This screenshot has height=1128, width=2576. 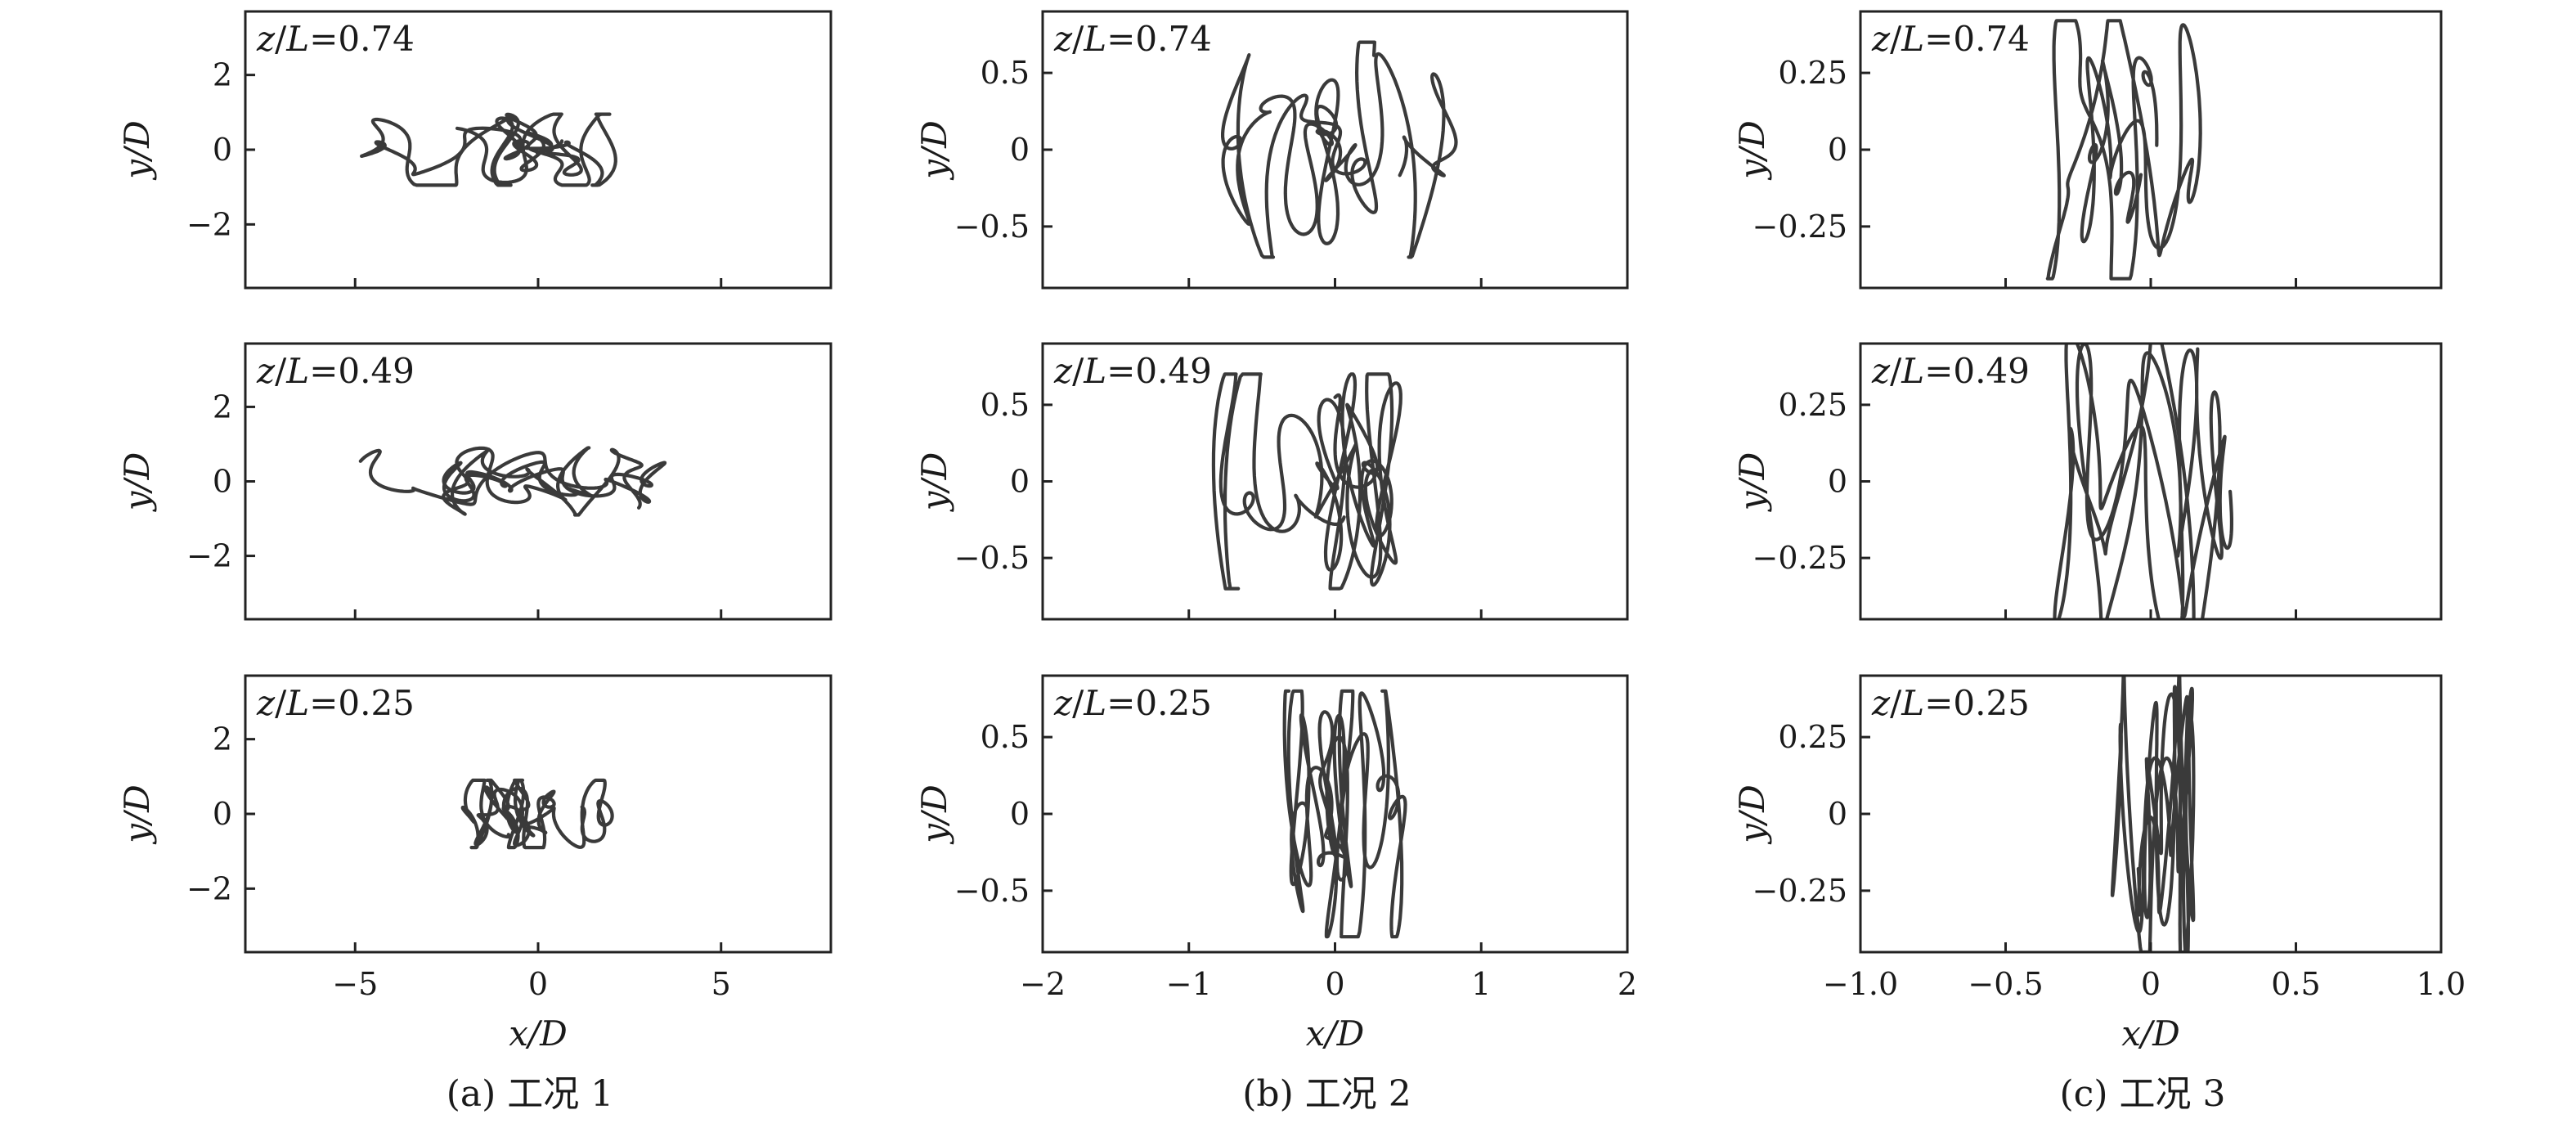 I want to click on x-tick-label: 2, so click(x=1627, y=984).